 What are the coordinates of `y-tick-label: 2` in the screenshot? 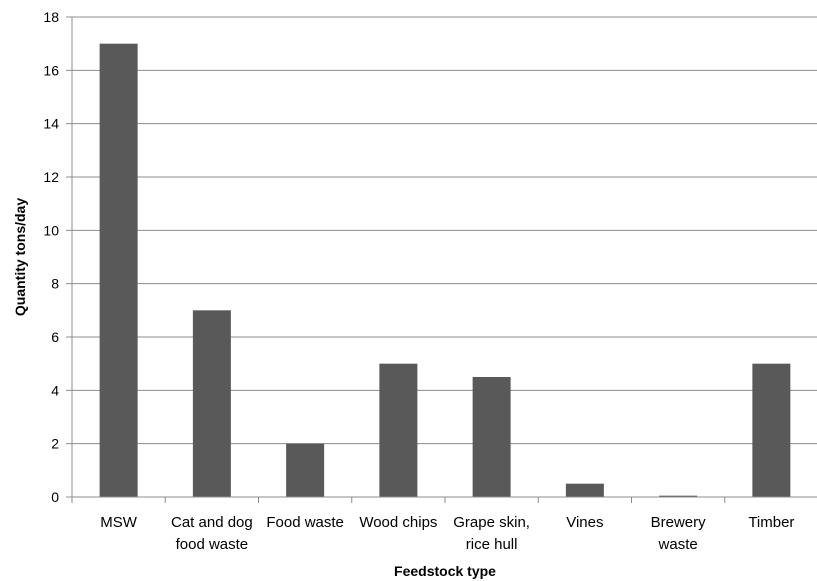 It's located at (55, 444).